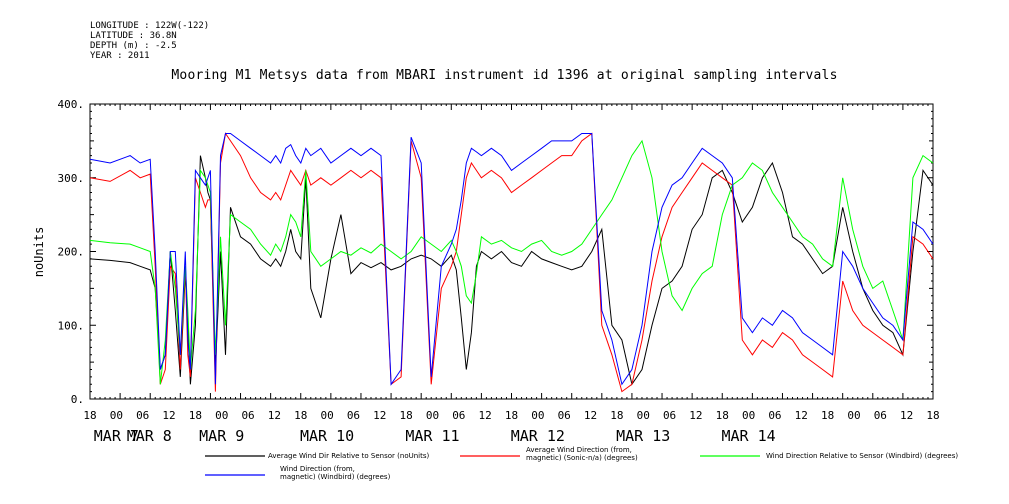  Describe the element at coordinates (221, 436) in the screenshot. I see `x-date-label: MAR 9` at that location.